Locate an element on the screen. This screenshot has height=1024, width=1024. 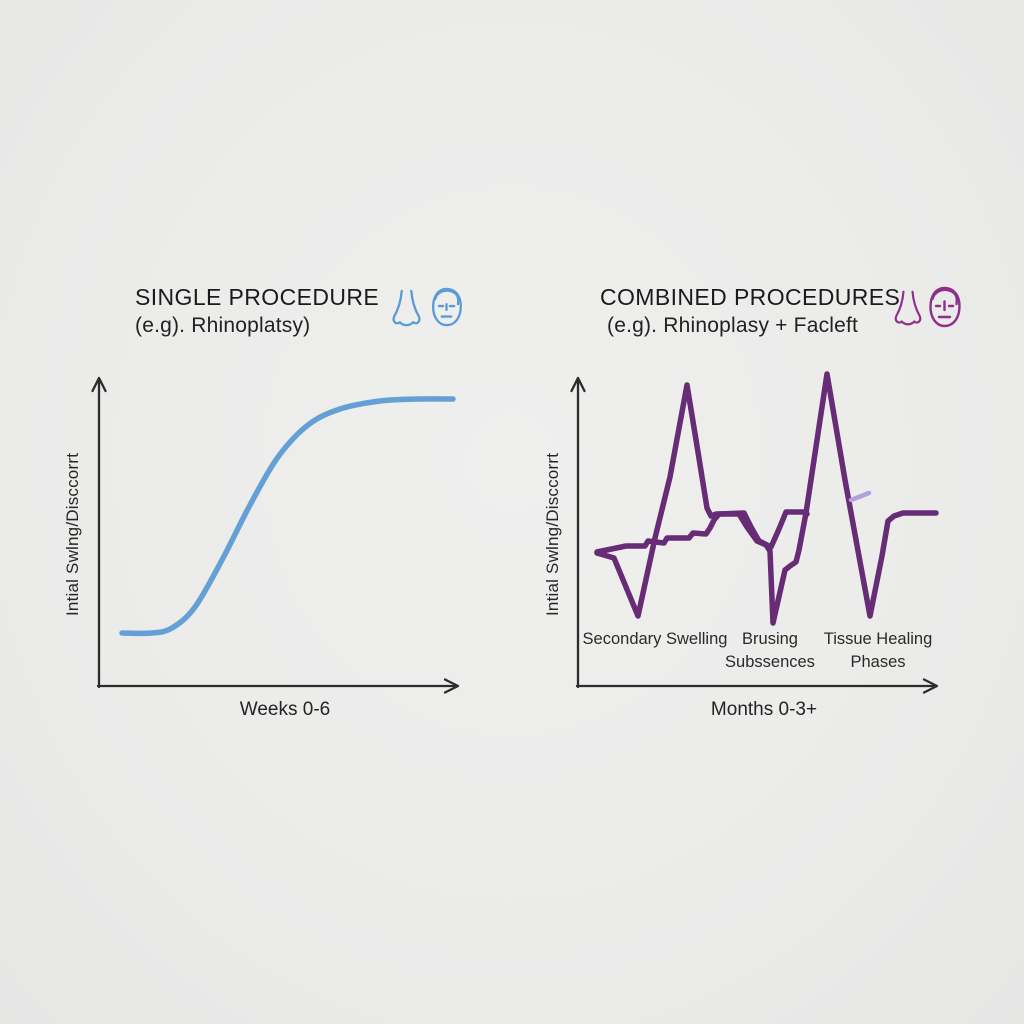
single-x-axis-label: Weeks 0-6 is located at coordinates (285, 709).